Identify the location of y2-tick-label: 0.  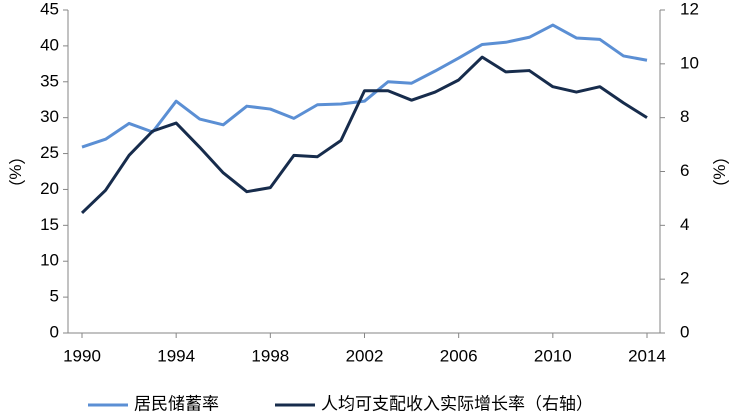
(684, 331).